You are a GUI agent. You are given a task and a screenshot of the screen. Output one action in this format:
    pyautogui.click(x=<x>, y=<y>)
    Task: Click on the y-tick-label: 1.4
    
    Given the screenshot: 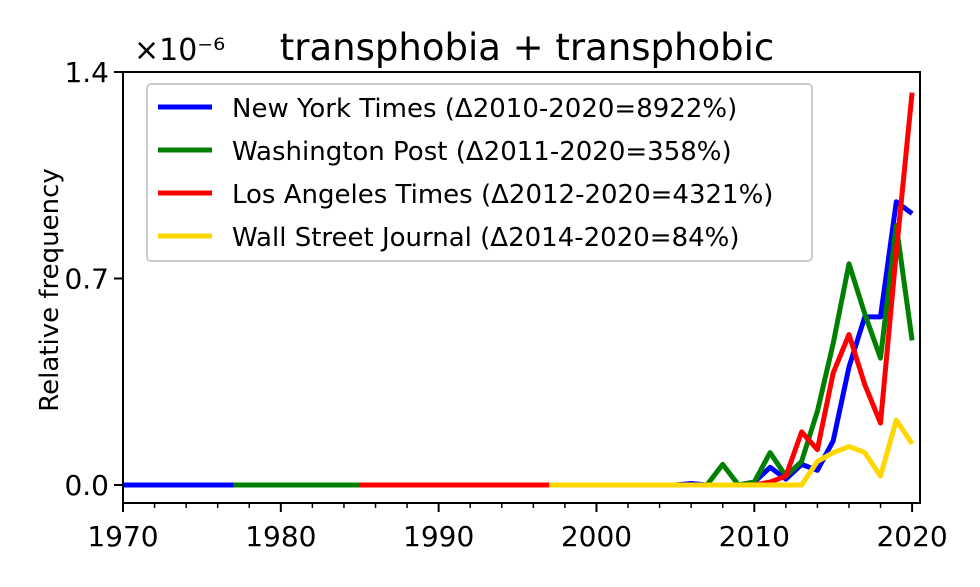 What is the action you would take?
    pyautogui.click(x=86, y=72)
    